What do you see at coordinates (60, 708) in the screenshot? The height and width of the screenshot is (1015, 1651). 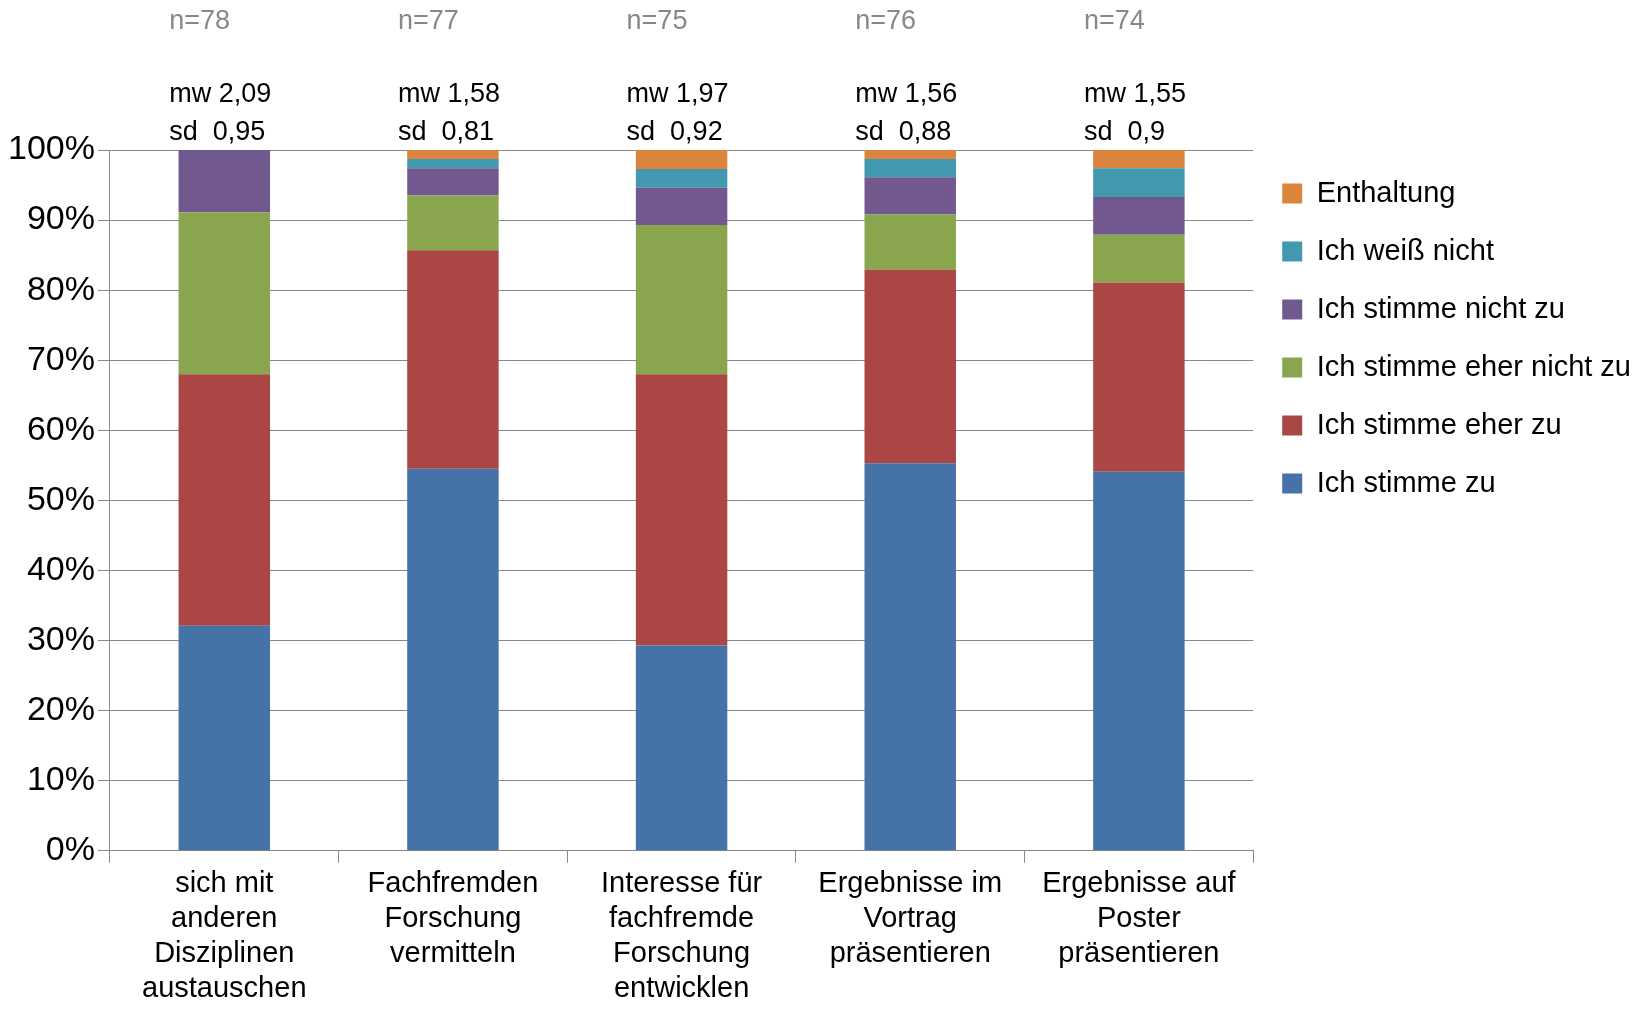 I see `y-tick-label: 20%` at bounding box center [60, 708].